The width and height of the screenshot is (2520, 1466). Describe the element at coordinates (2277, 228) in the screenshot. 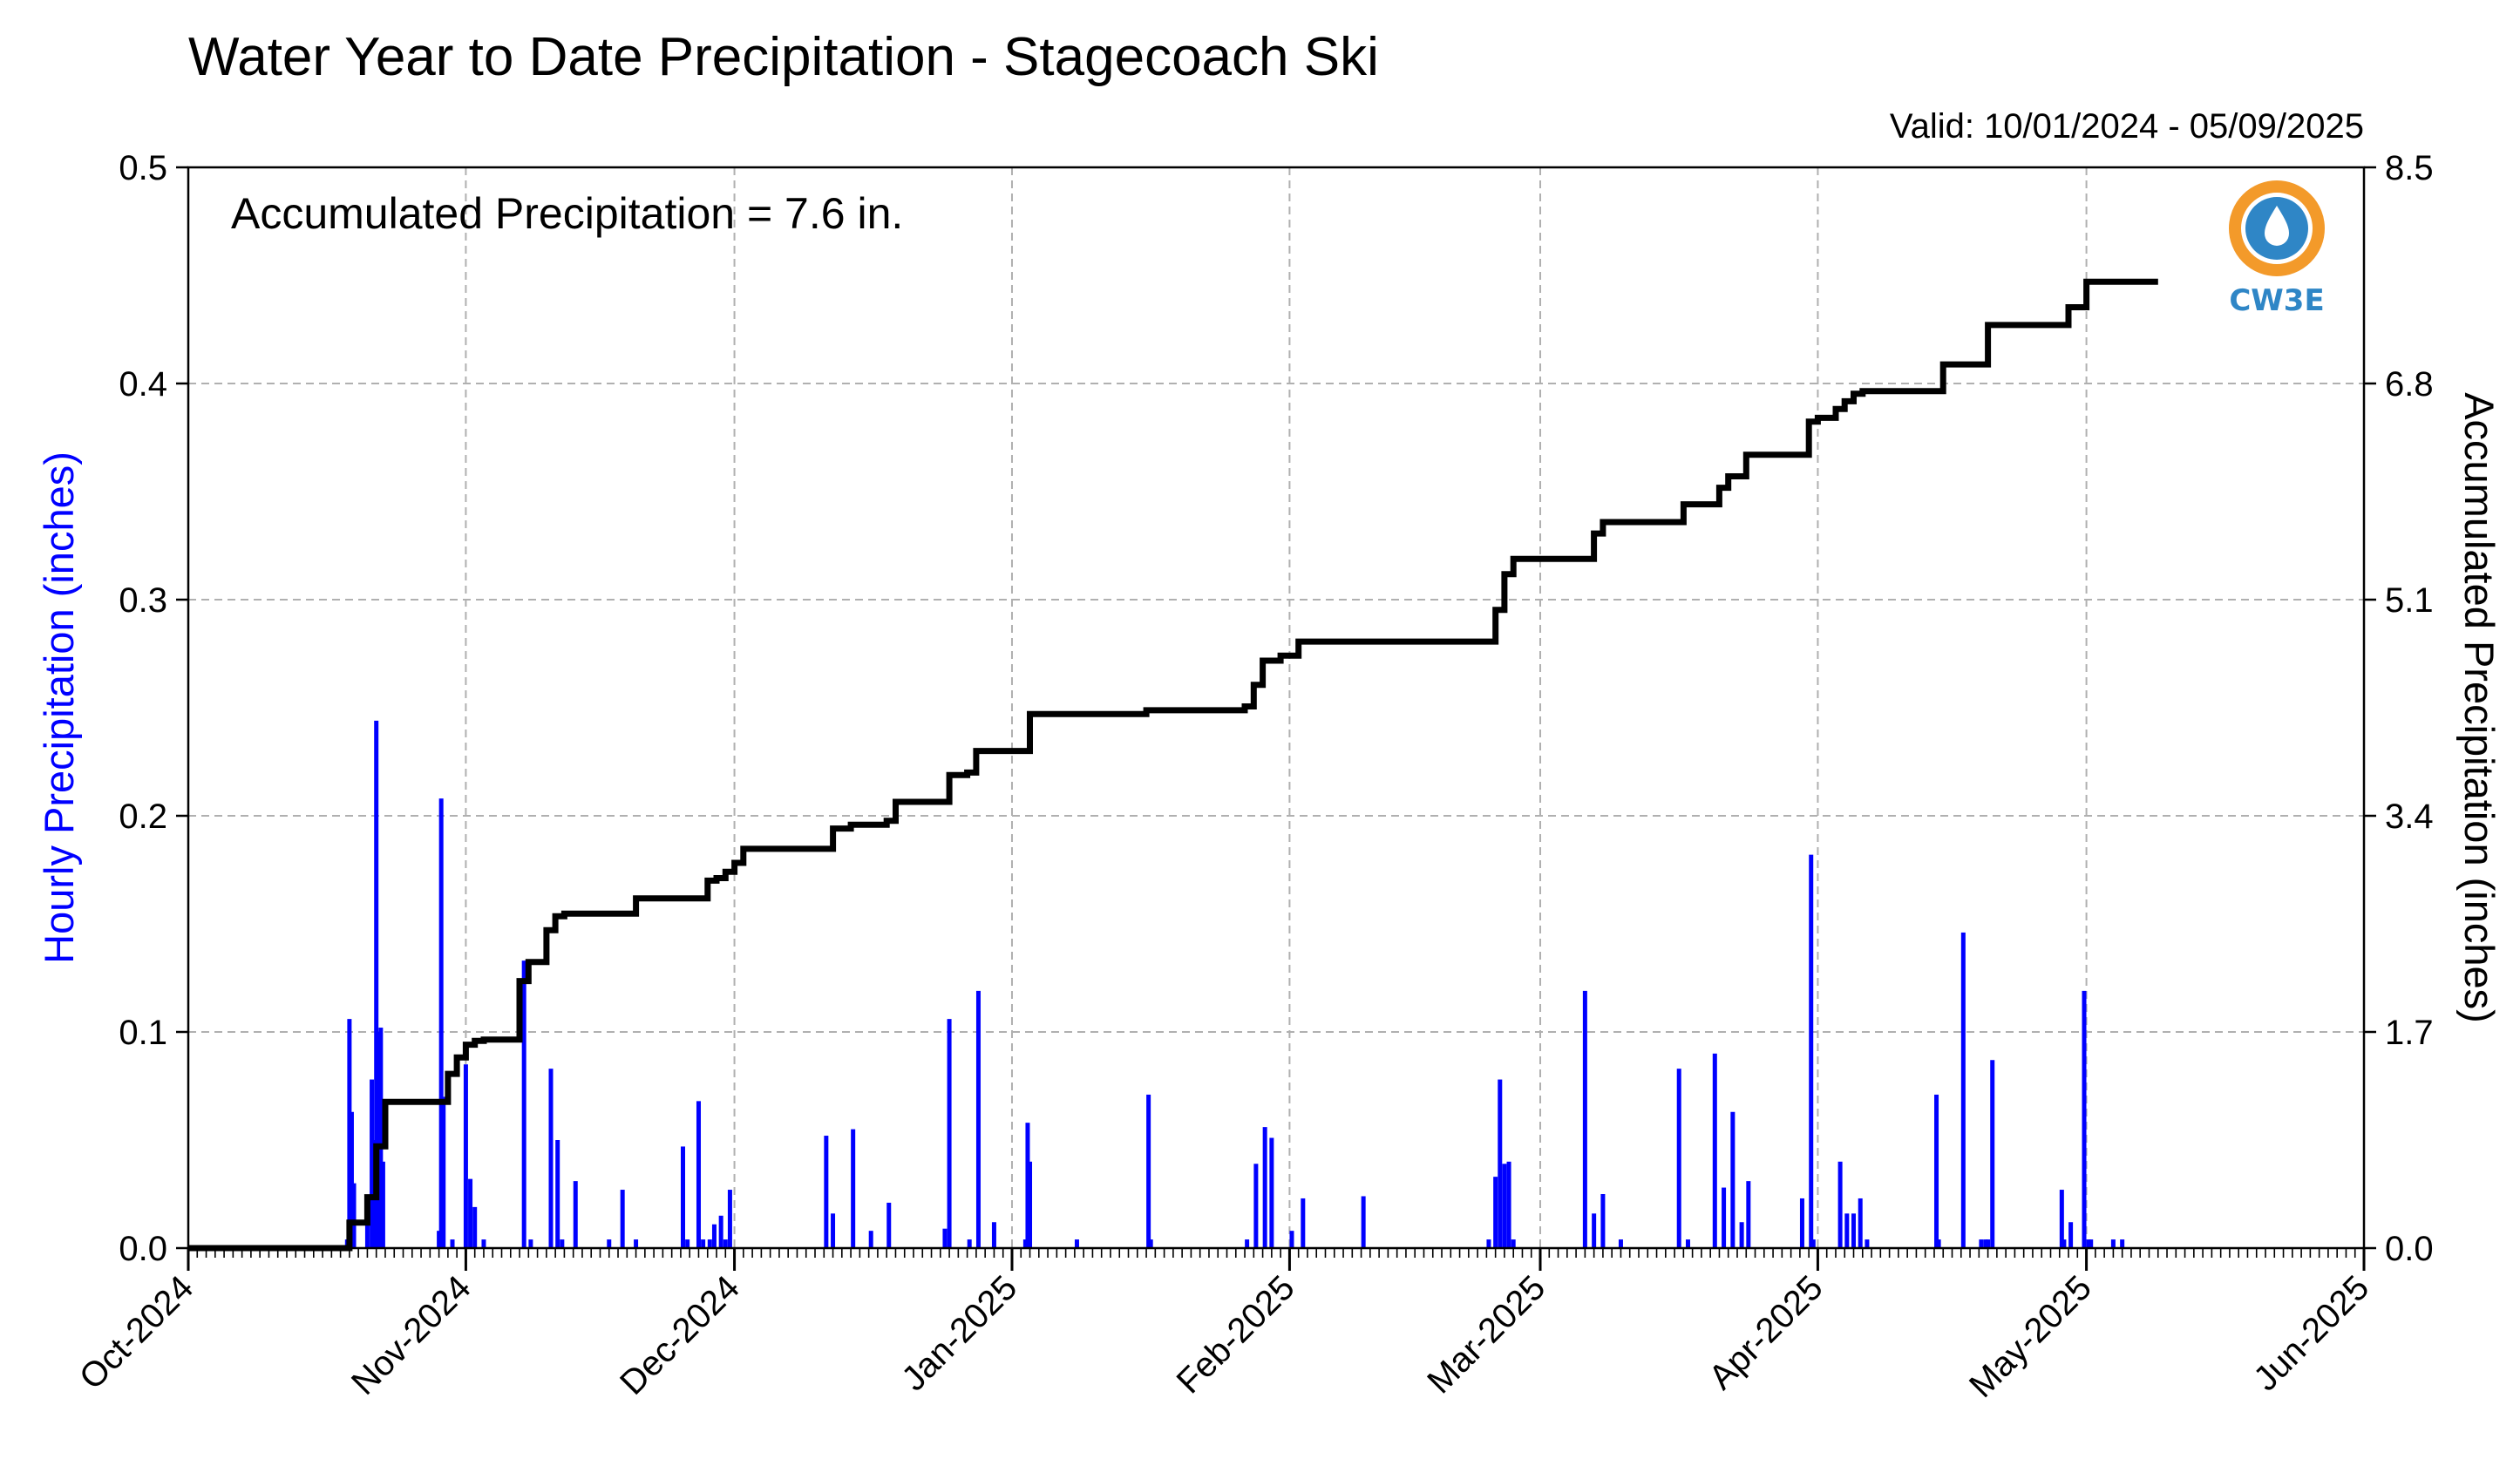

I see `logo-ring-icon` at that location.